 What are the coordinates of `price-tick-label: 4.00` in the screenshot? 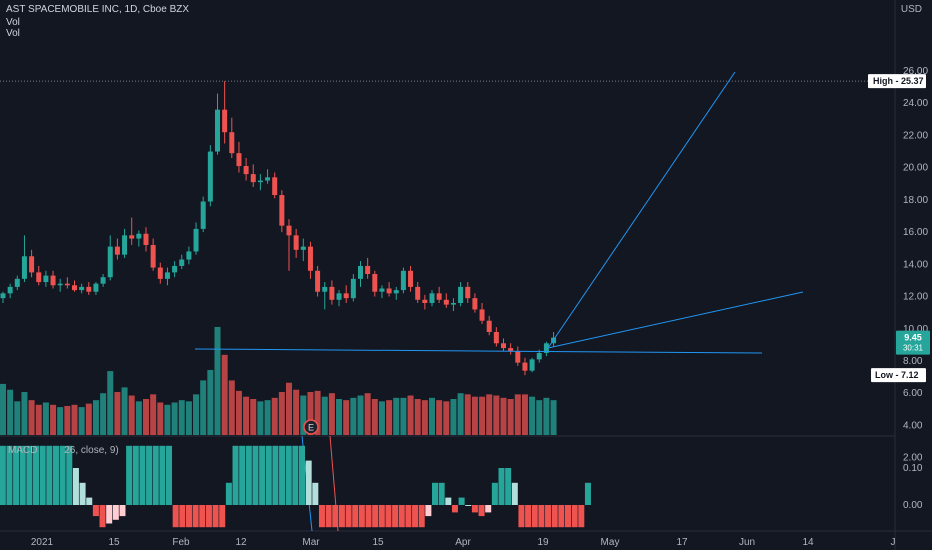 It's located at (913, 425).